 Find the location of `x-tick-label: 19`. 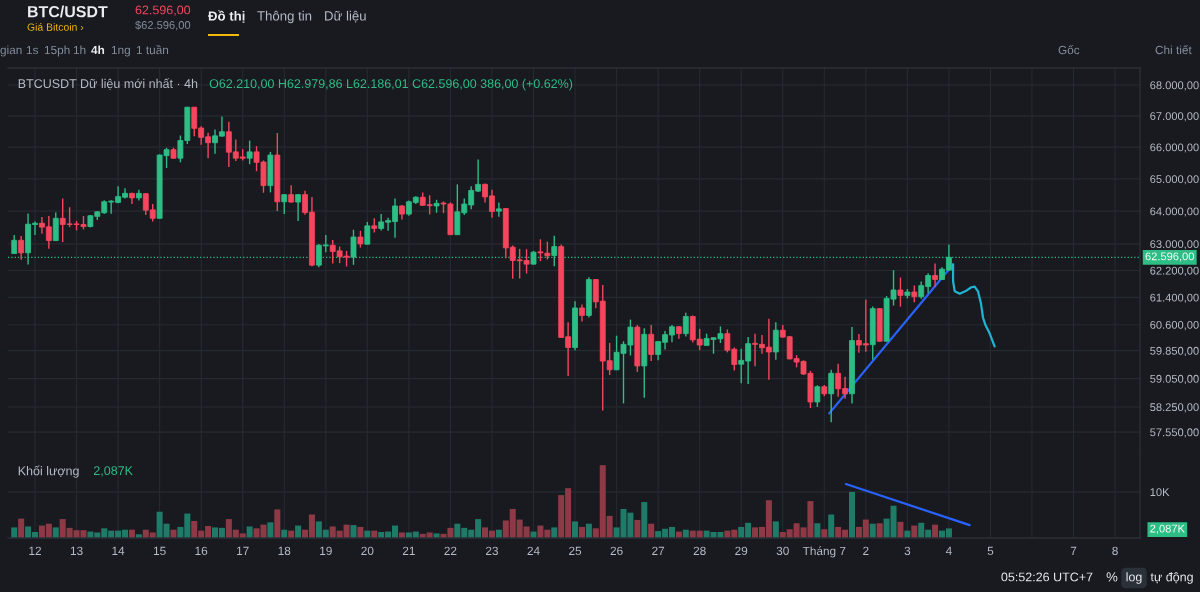

x-tick-label: 19 is located at coordinates (326, 550).